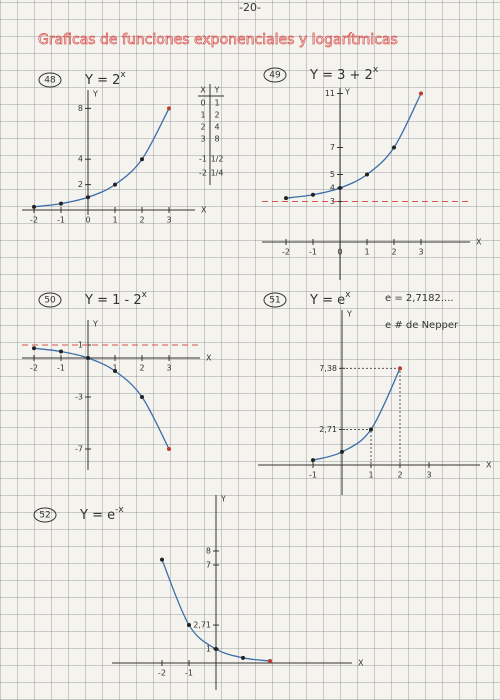 The width and height of the screenshot is (500, 700). Describe the element at coordinates (102, 80) in the screenshot. I see `equation-base: Y = 2` at that location.